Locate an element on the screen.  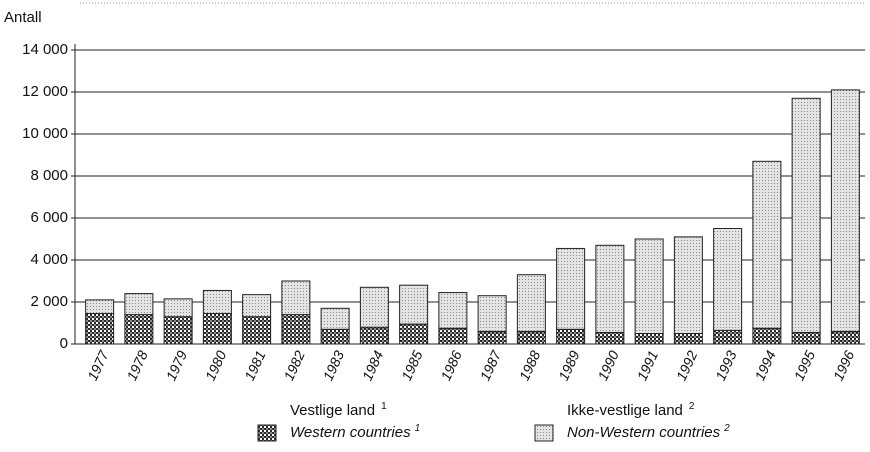
legend-label: Ikke-vestlige land 2 is located at coordinates (631, 410).